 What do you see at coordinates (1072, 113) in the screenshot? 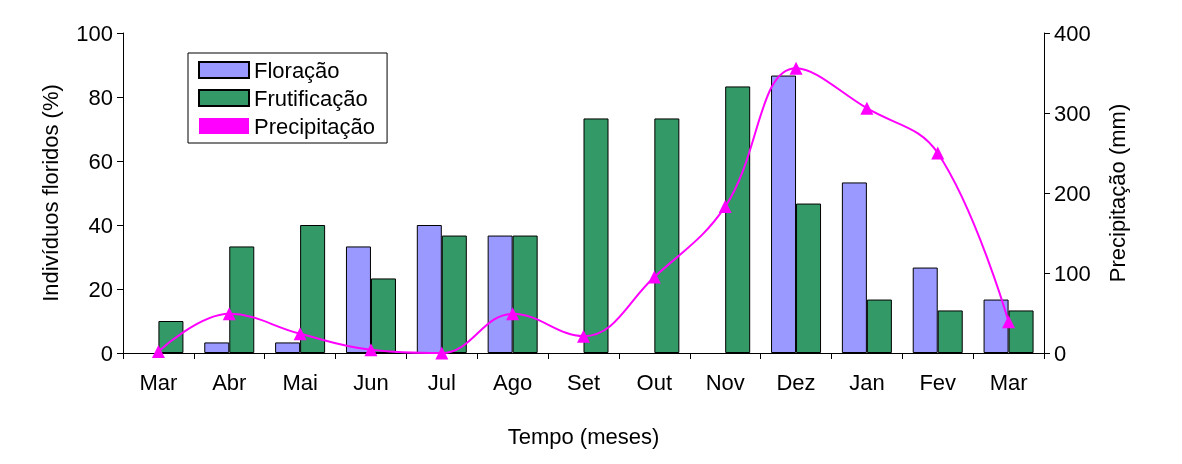
I see `y2-tick-label: 300` at bounding box center [1072, 113].